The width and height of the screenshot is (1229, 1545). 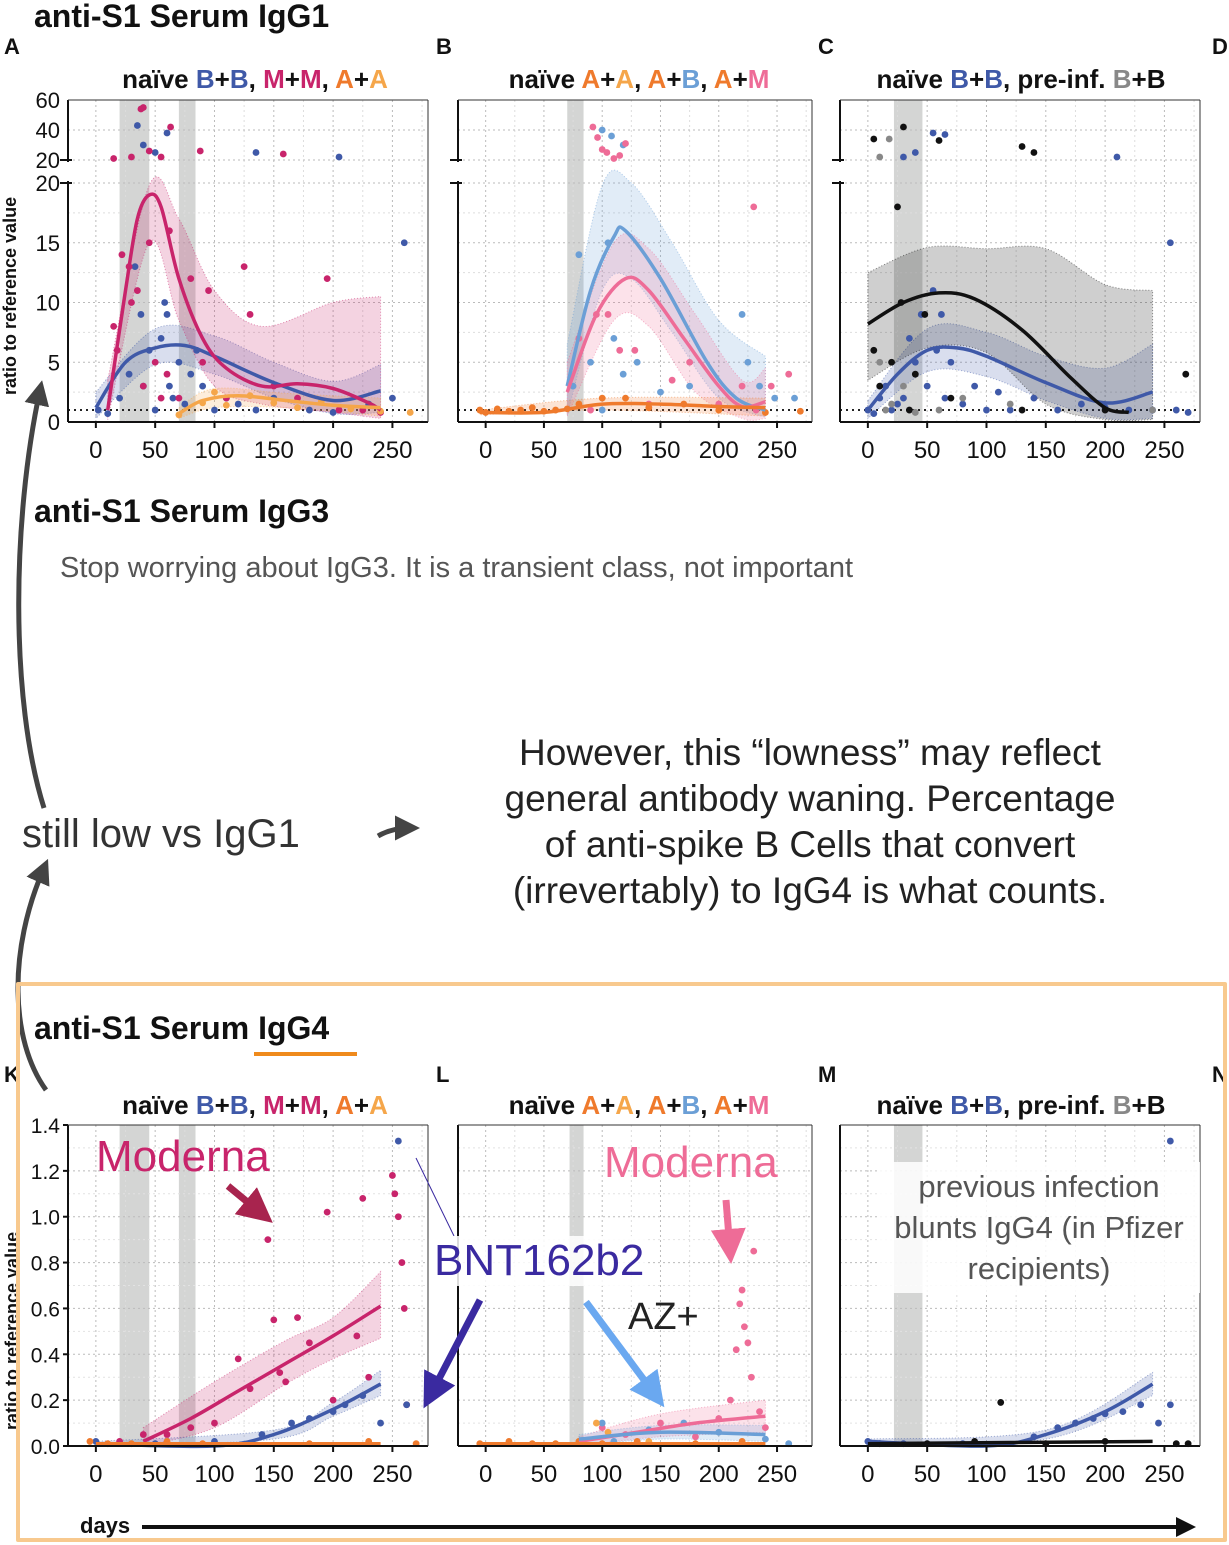 I want to click on still-low-note: still low vs IgG1, so click(x=161, y=834).